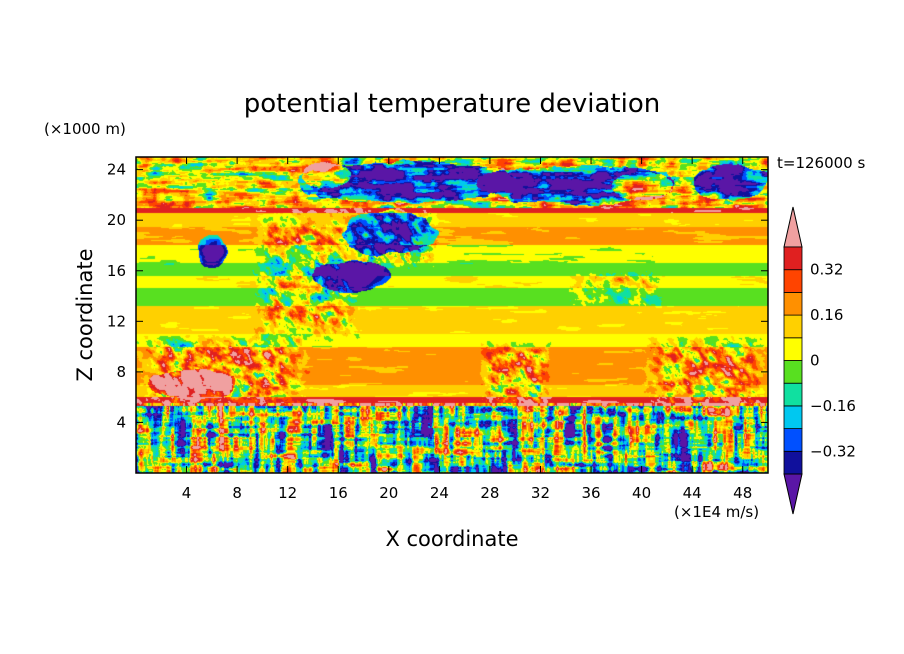 The height and width of the screenshot is (654, 904). Describe the element at coordinates (85, 314) in the screenshot. I see `y-axis-title: Z coordinate` at that location.